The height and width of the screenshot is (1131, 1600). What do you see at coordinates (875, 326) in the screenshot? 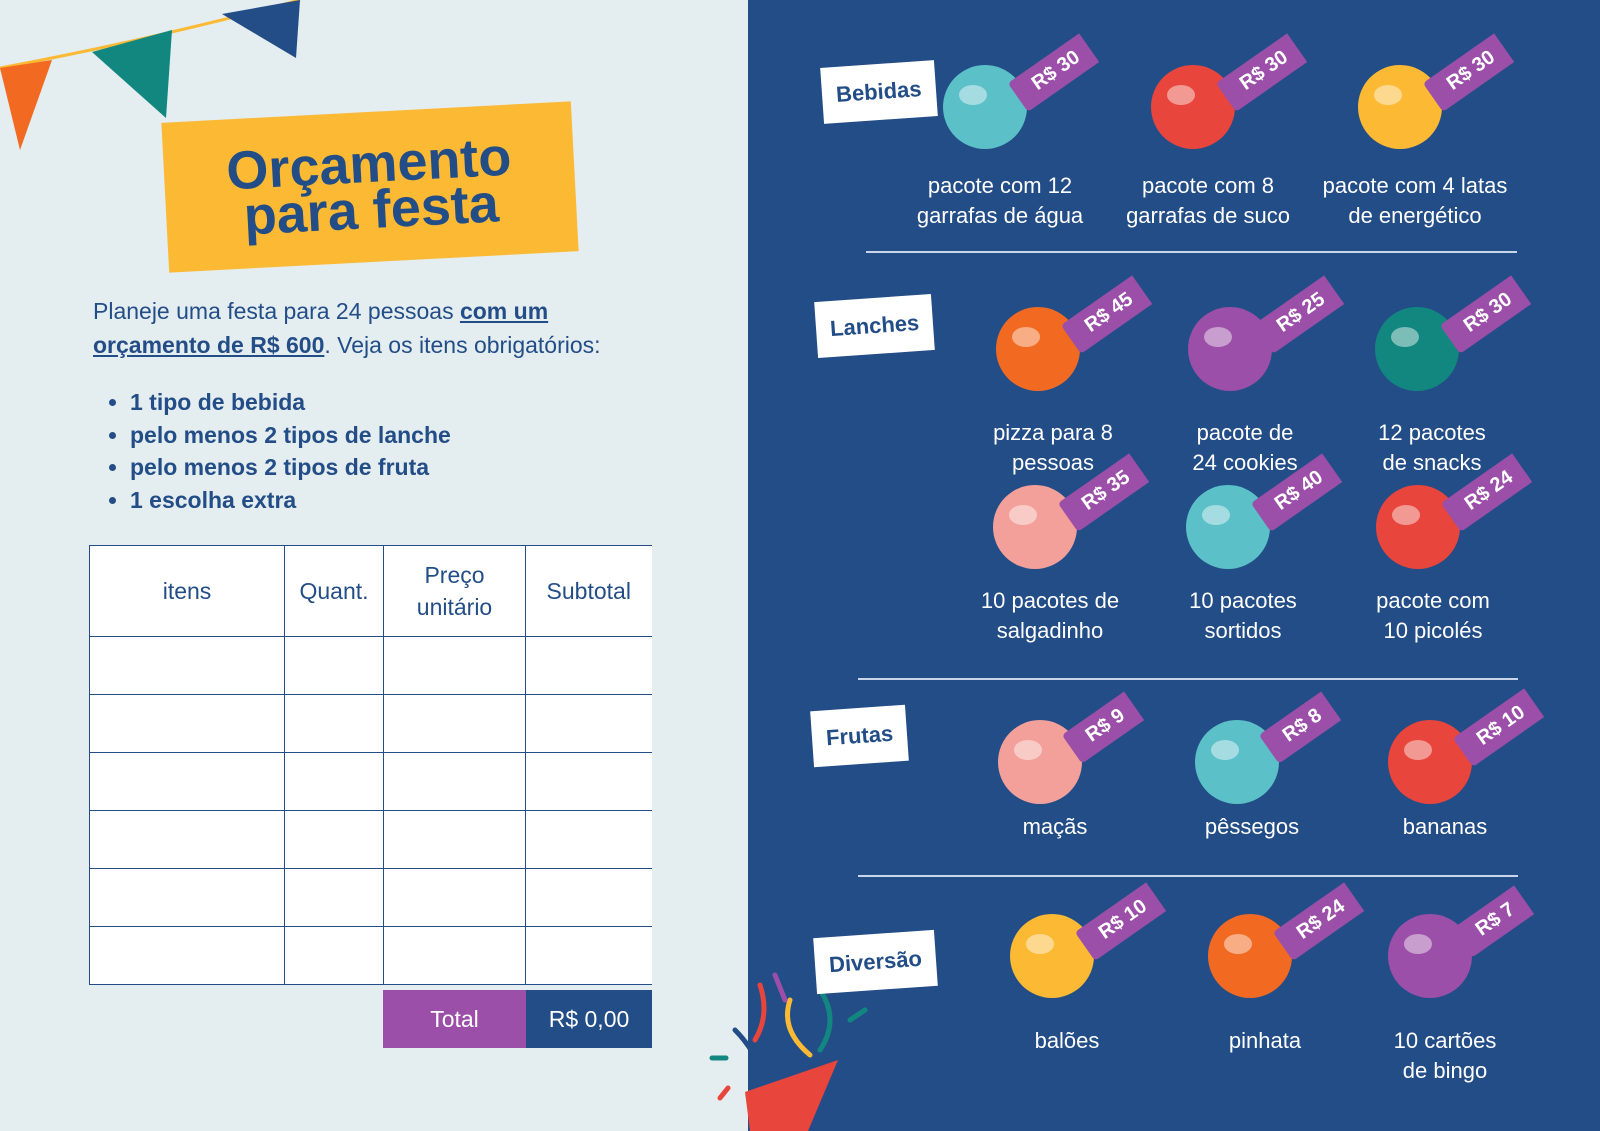
I see `section-label: Lanches` at bounding box center [875, 326].